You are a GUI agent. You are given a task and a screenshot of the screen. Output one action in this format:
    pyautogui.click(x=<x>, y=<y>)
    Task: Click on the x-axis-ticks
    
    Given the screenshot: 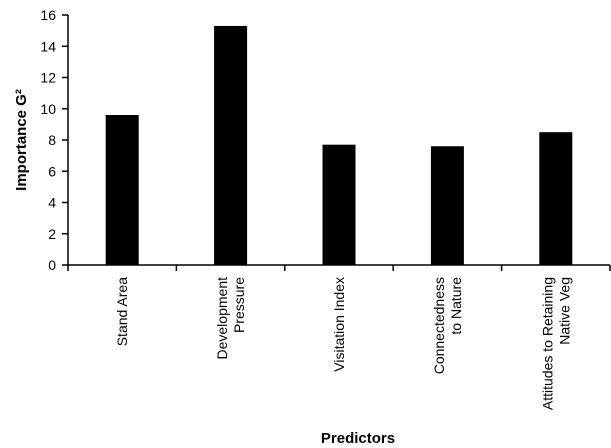 What is the action you would take?
    pyautogui.click(x=339, y=268)
    